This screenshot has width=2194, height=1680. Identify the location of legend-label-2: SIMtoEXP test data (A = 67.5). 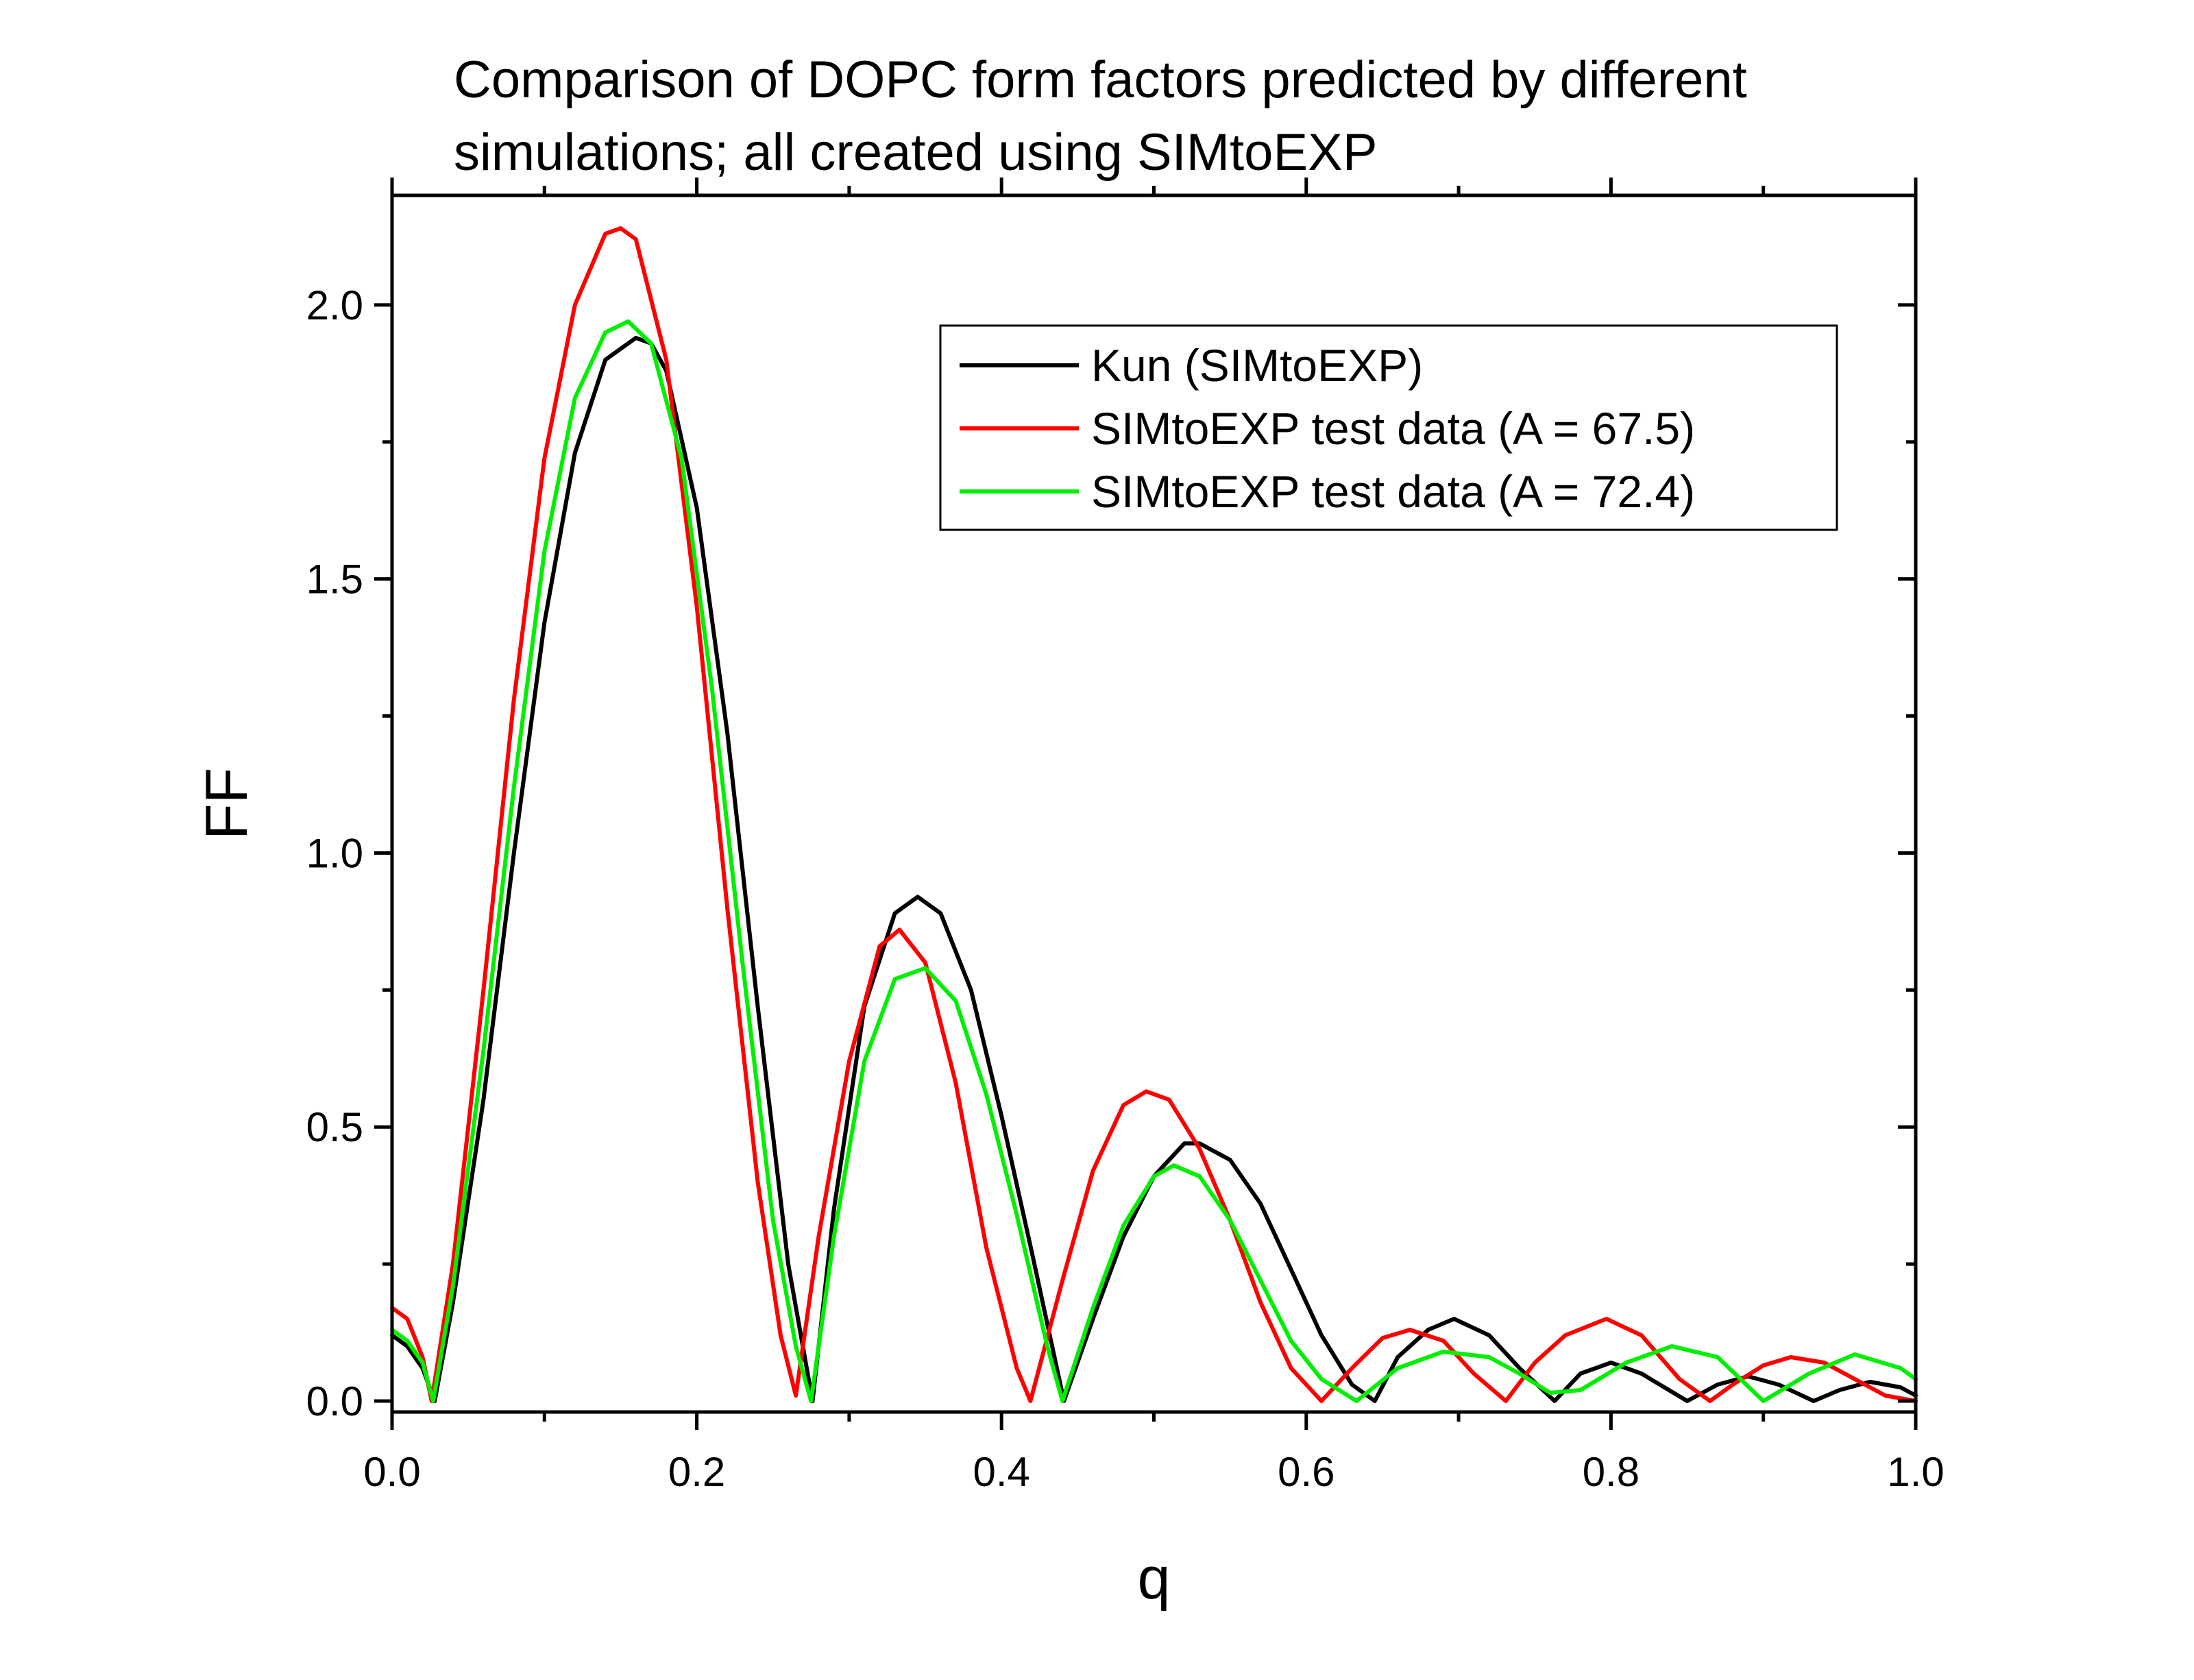
(1393, 428).